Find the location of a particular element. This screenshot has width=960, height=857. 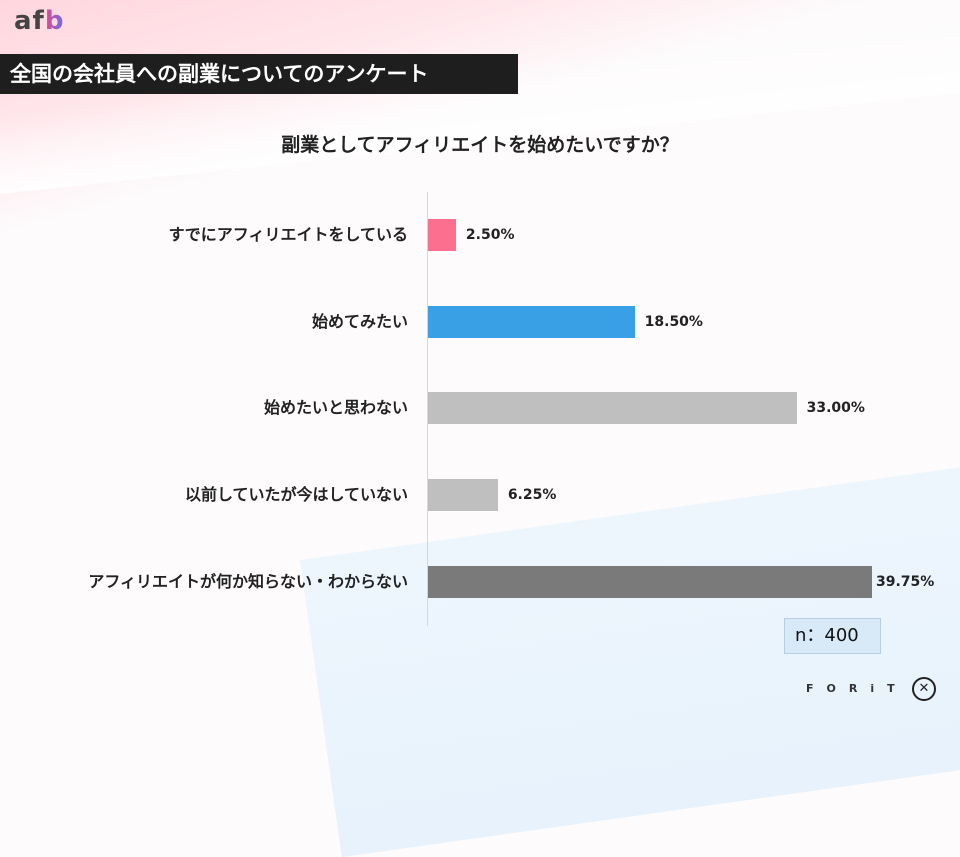

value-label: 39.75% is located at coordinates (905, 582).